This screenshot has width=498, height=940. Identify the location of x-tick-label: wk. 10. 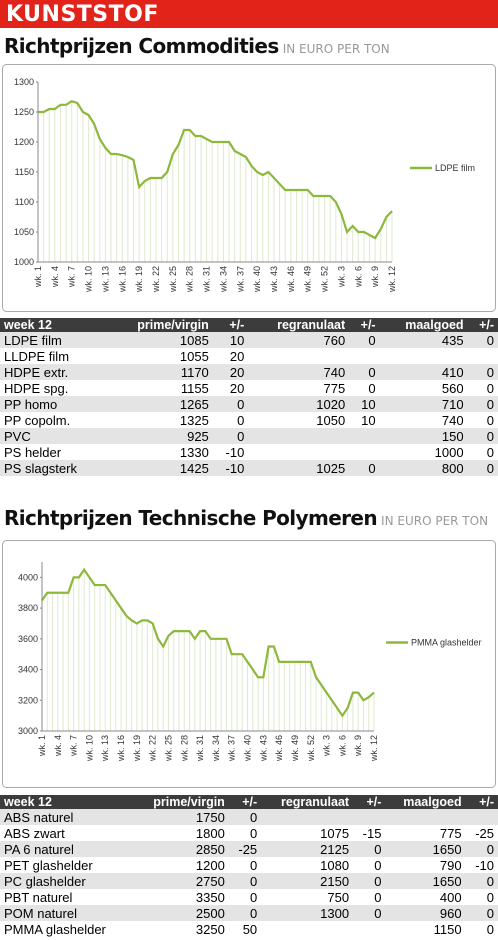
(89, 279).